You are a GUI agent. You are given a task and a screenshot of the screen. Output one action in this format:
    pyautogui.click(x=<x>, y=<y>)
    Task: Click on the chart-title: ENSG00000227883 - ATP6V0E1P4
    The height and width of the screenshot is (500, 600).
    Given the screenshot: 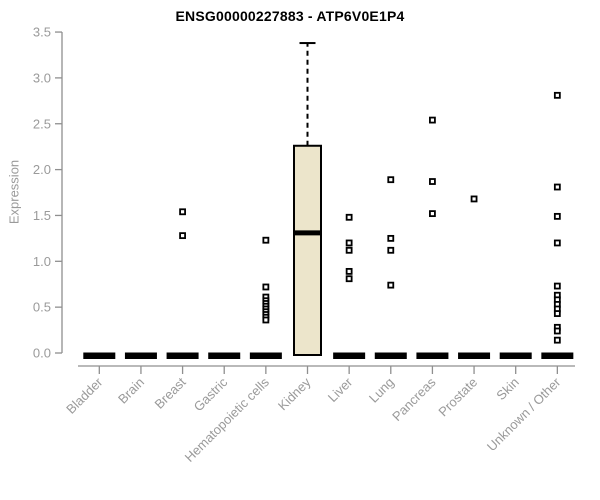 What is the action you would take?
    pyautogui.click(x=290, y=16)
    